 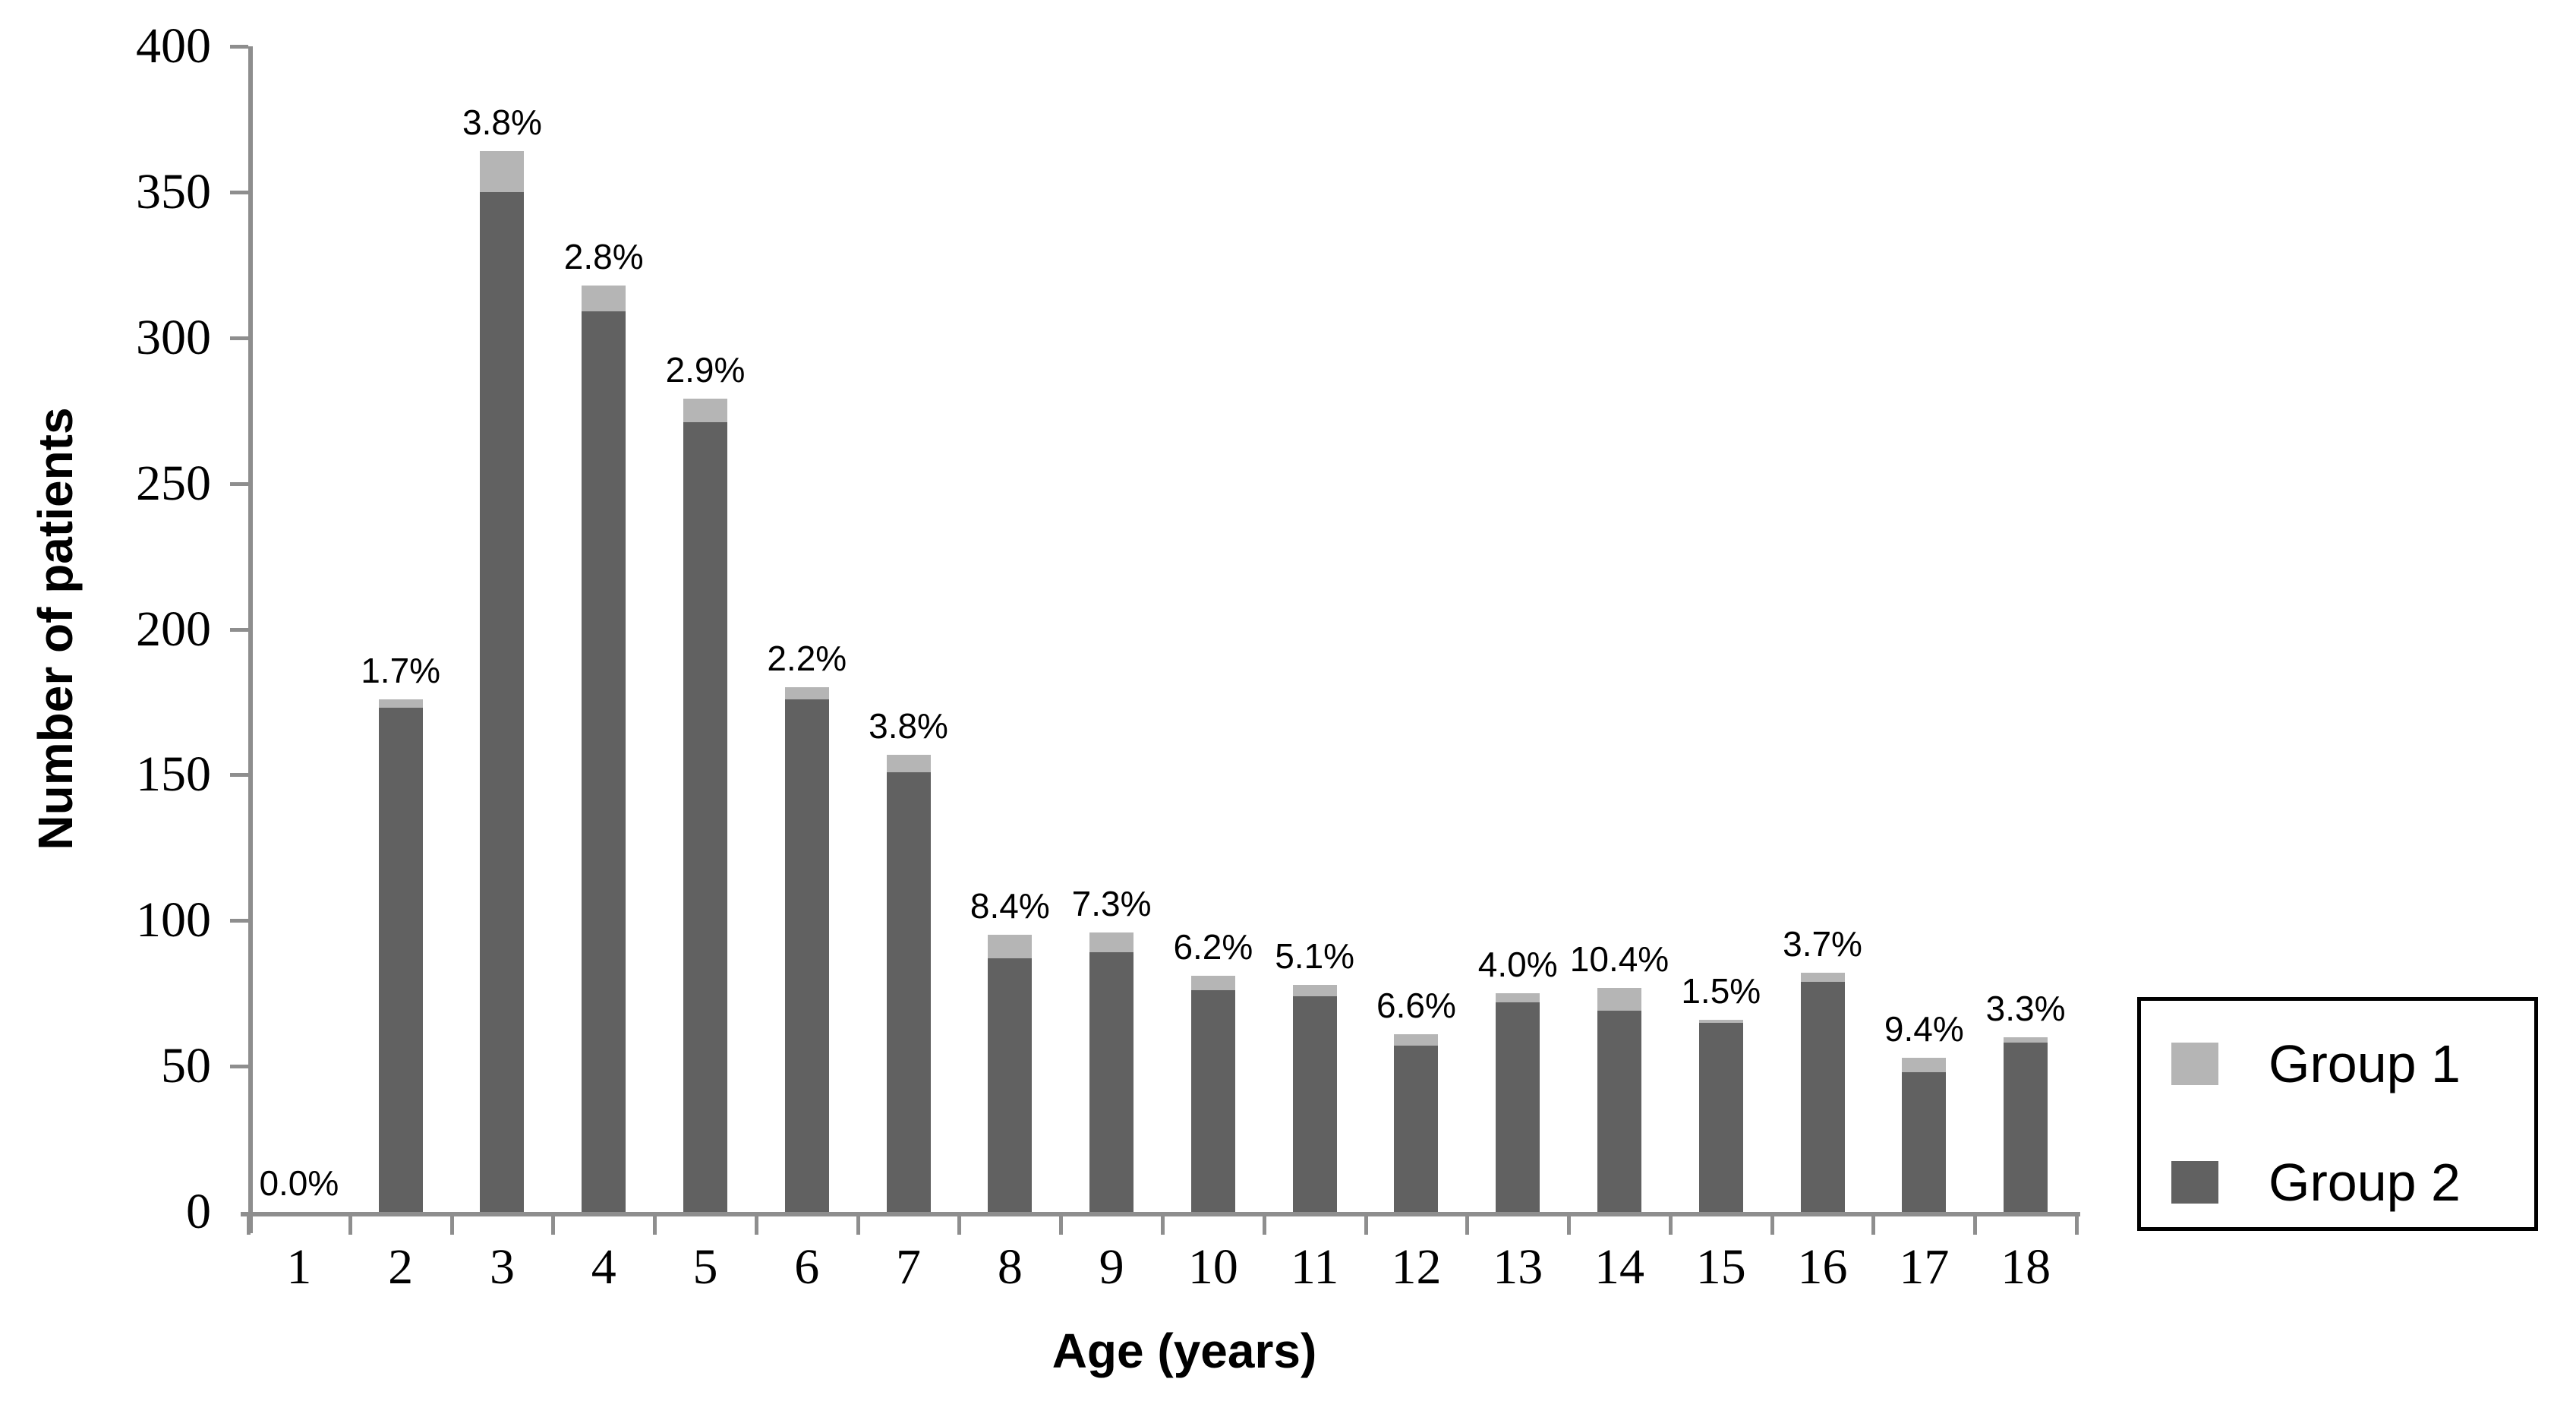 What do you see at coordinates (173, 337) in the screenshot?
I see `y-tick-label: 300` at bounding box center [173, 337].